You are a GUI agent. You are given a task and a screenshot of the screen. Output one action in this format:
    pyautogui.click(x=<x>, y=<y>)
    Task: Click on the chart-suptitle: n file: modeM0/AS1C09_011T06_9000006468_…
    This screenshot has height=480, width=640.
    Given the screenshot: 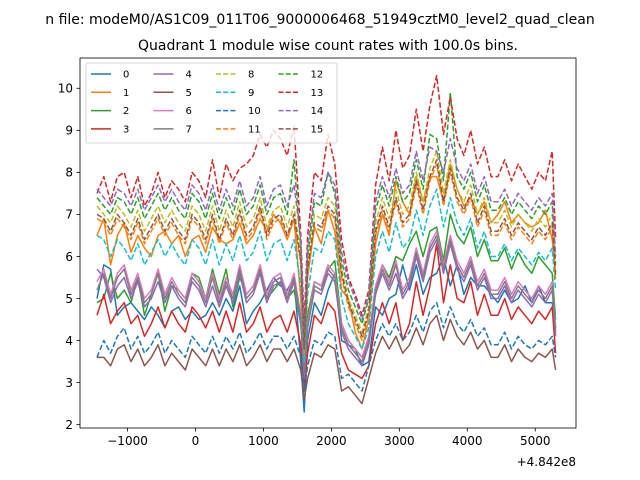 What is the action you would take?
    pyautogui.click(x=319, y=20)
    